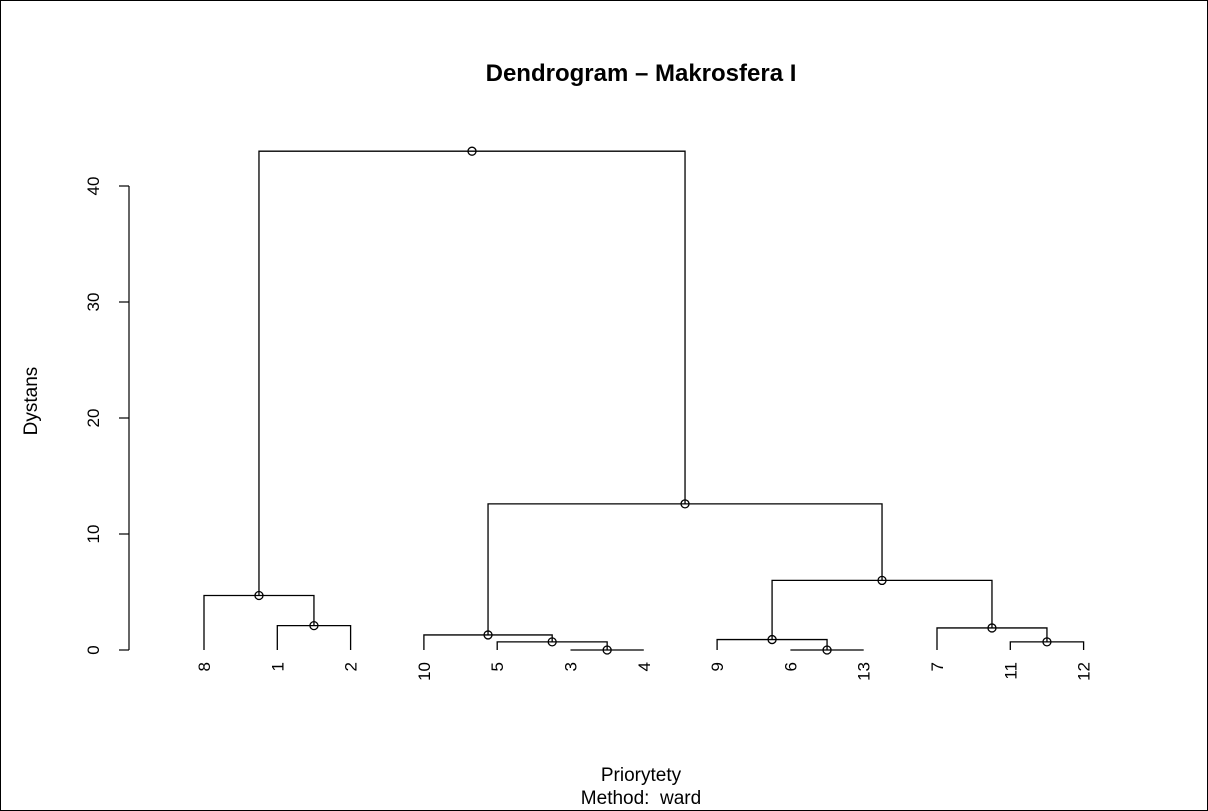  Describe the element at coordinates (937, 666) in the screenshot. I see `leaf-label-7: 7` at that location.